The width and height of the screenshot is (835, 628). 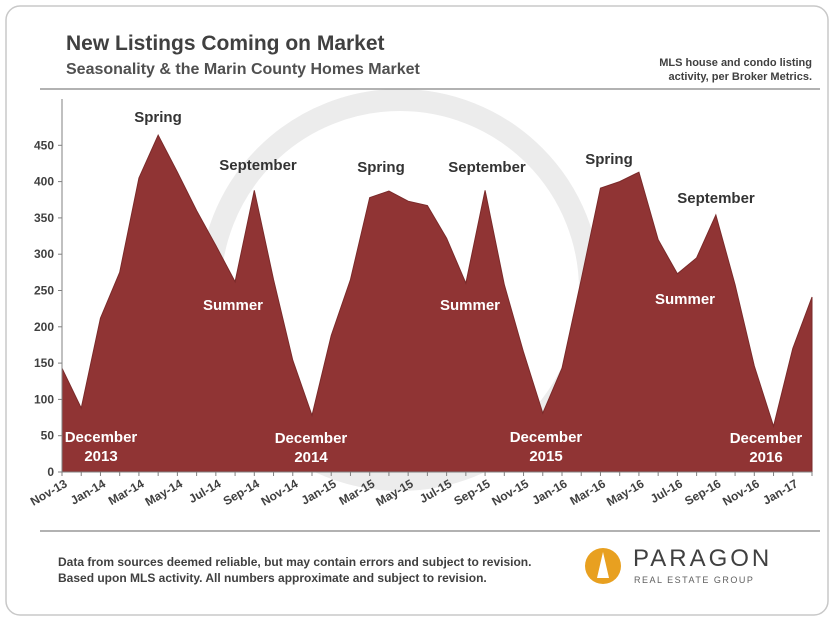 What do you see at coordinates (740, 77) in the screenshot?
I see `note: activity, per Broker Metrics.` at bounding box center [740, 77].